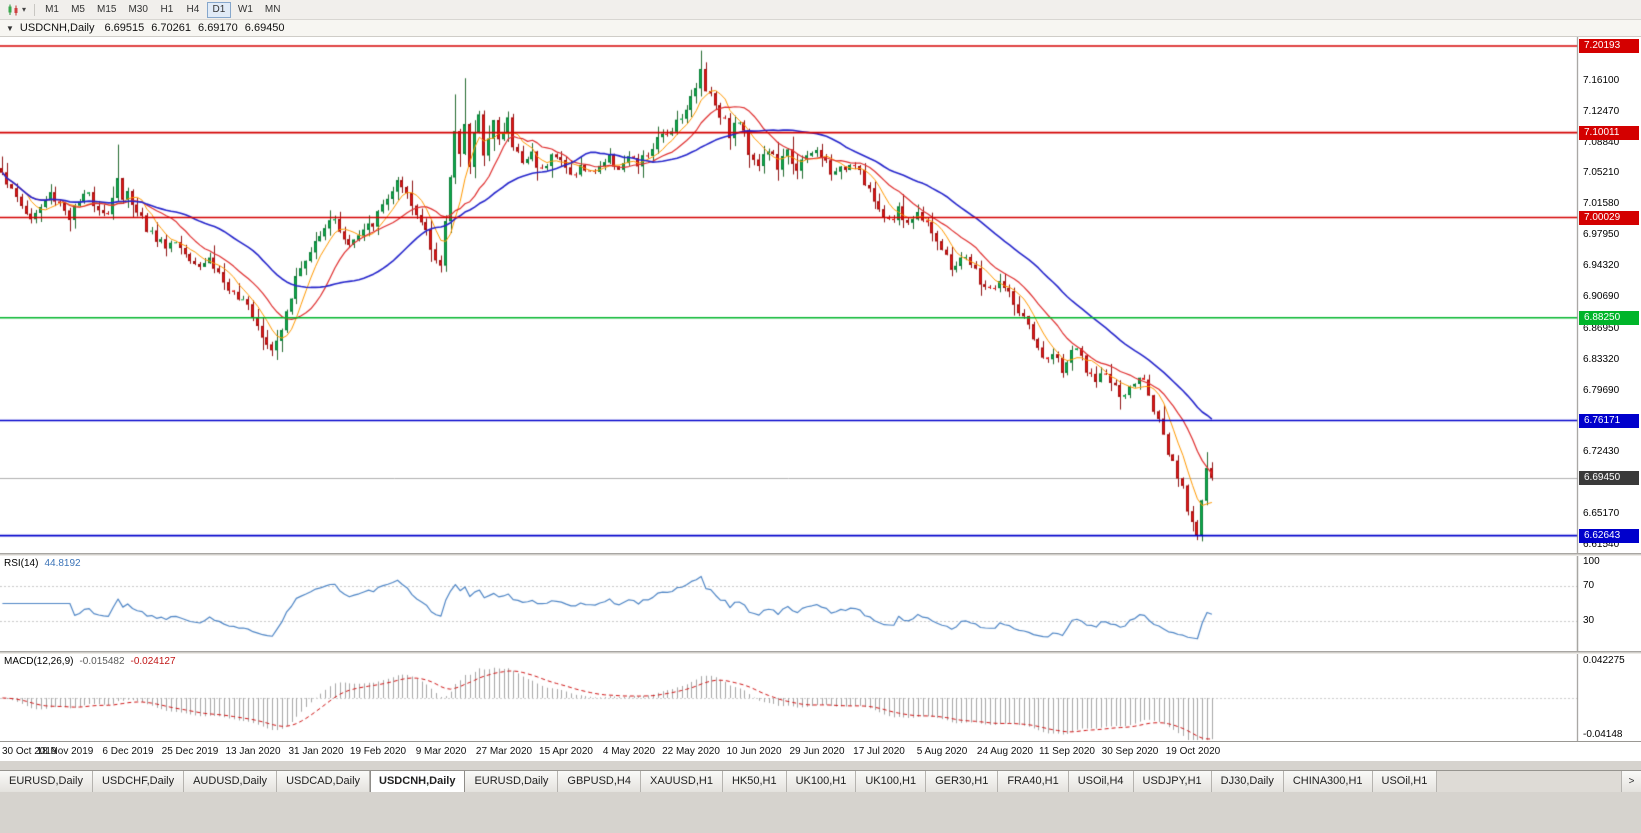  I want to click on timeframe-button-h4: H4, so click(193, 10).